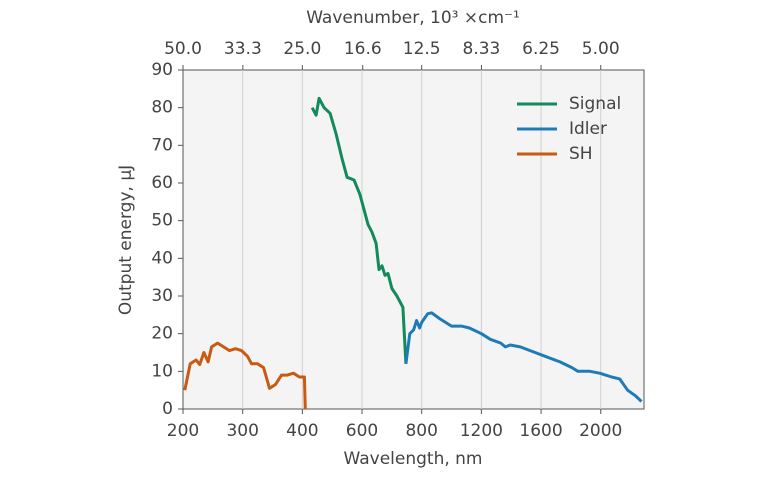 This screenshot has height=480, width=768. Describe the element at coordinates (302, 431) in the screenshot. I see `x-tick-label: 400` at that location.